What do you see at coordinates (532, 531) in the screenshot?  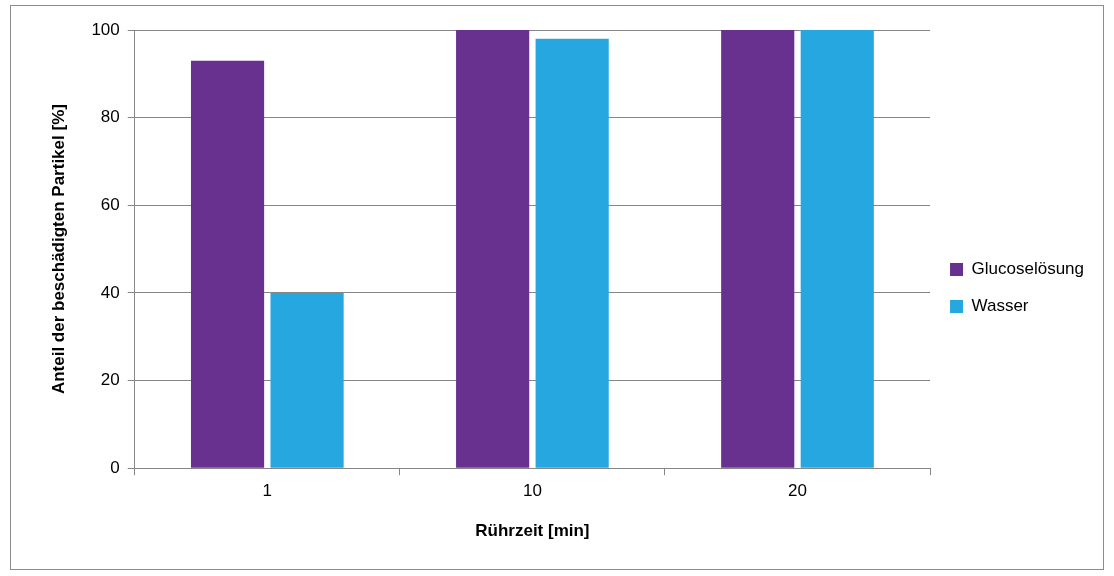 I see `x-axis-title: Rührzeit [min]` at bounding box center [532, 531].